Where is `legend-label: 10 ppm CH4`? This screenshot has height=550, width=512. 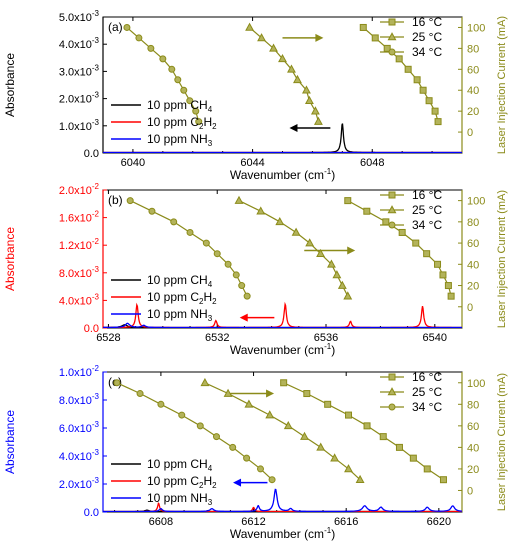
legend-label: 10 ppm CH4 is located at coordinates (180, 465).